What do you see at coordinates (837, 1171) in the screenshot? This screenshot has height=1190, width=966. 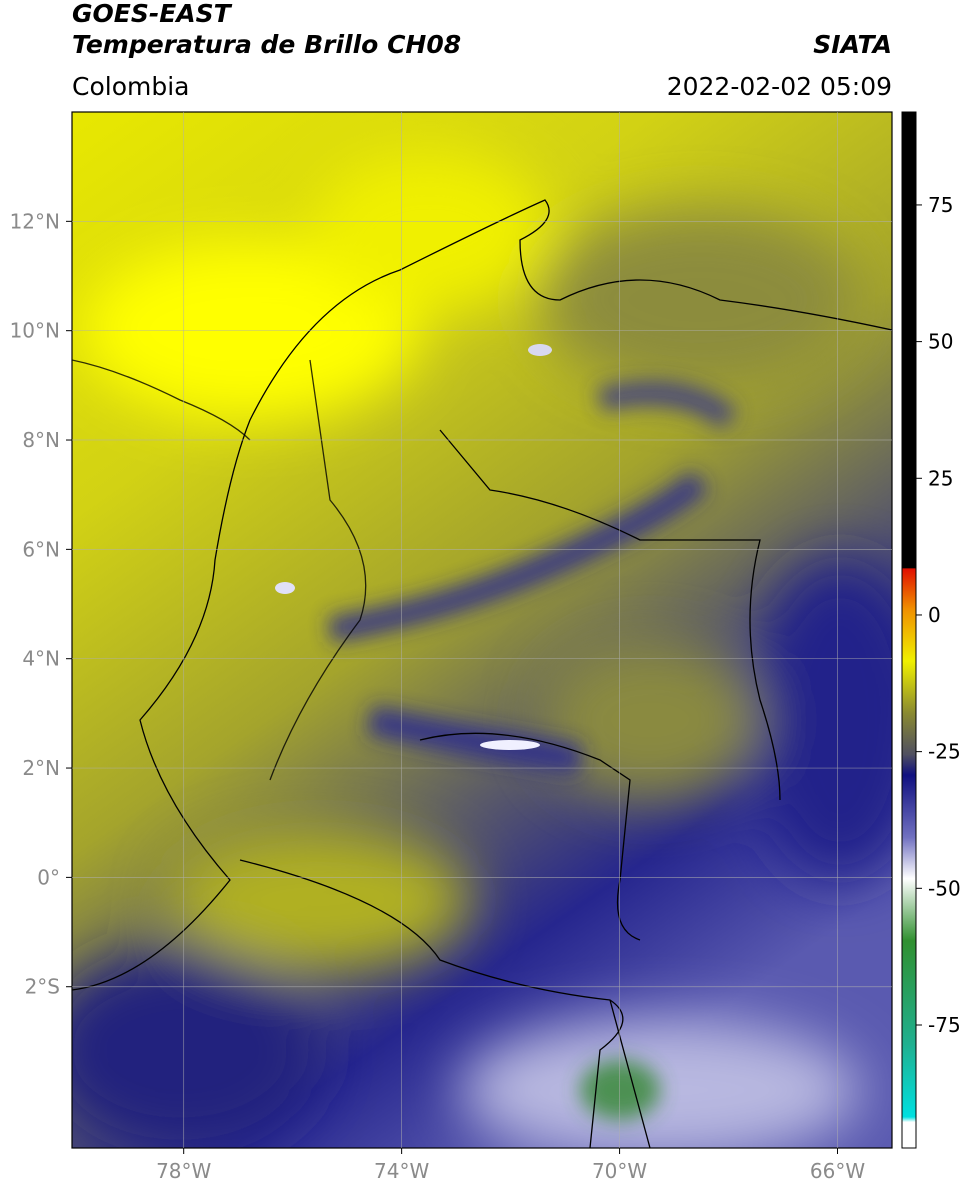 I see `x-tick-label: 66°W` at bounding box center [837, 1171].